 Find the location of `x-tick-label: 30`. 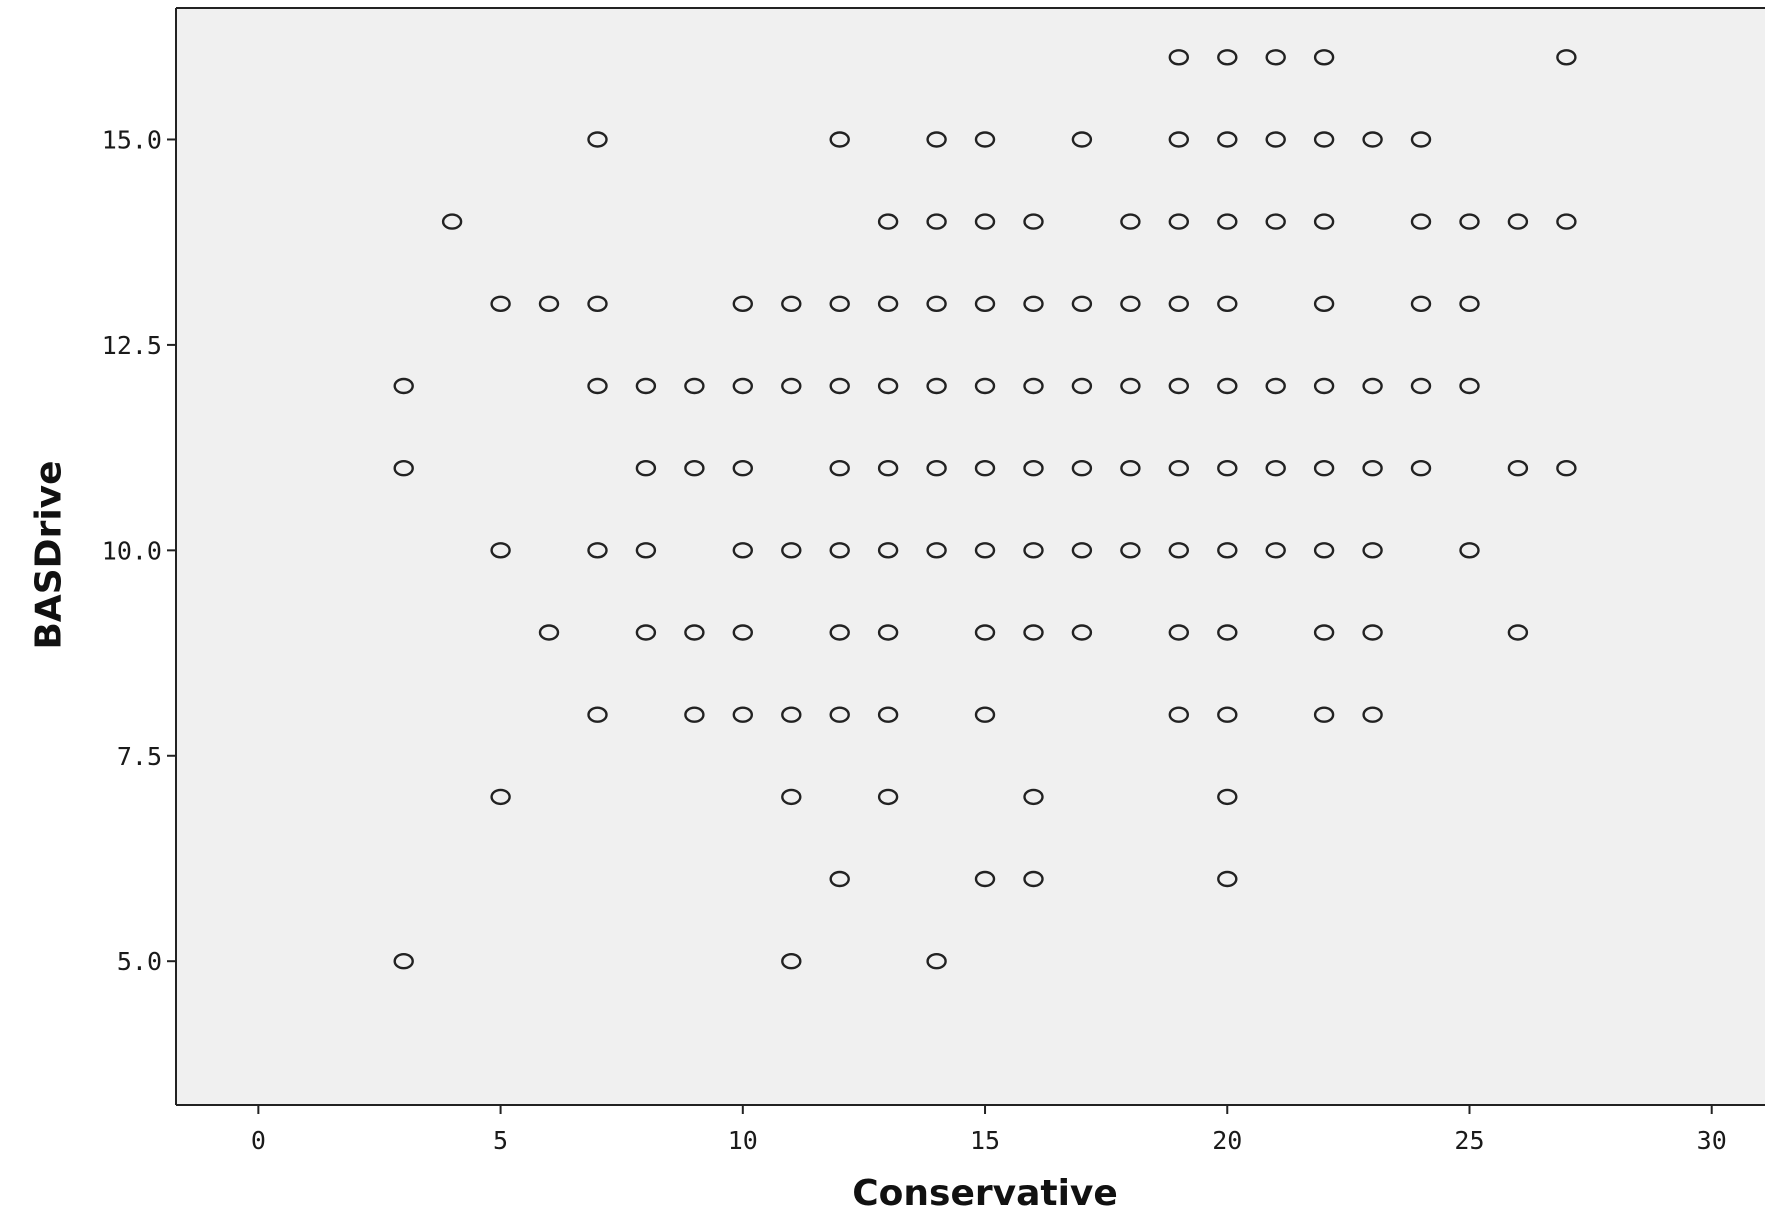

x-tick-label: 30 is located at coordinates (1712, 1140).